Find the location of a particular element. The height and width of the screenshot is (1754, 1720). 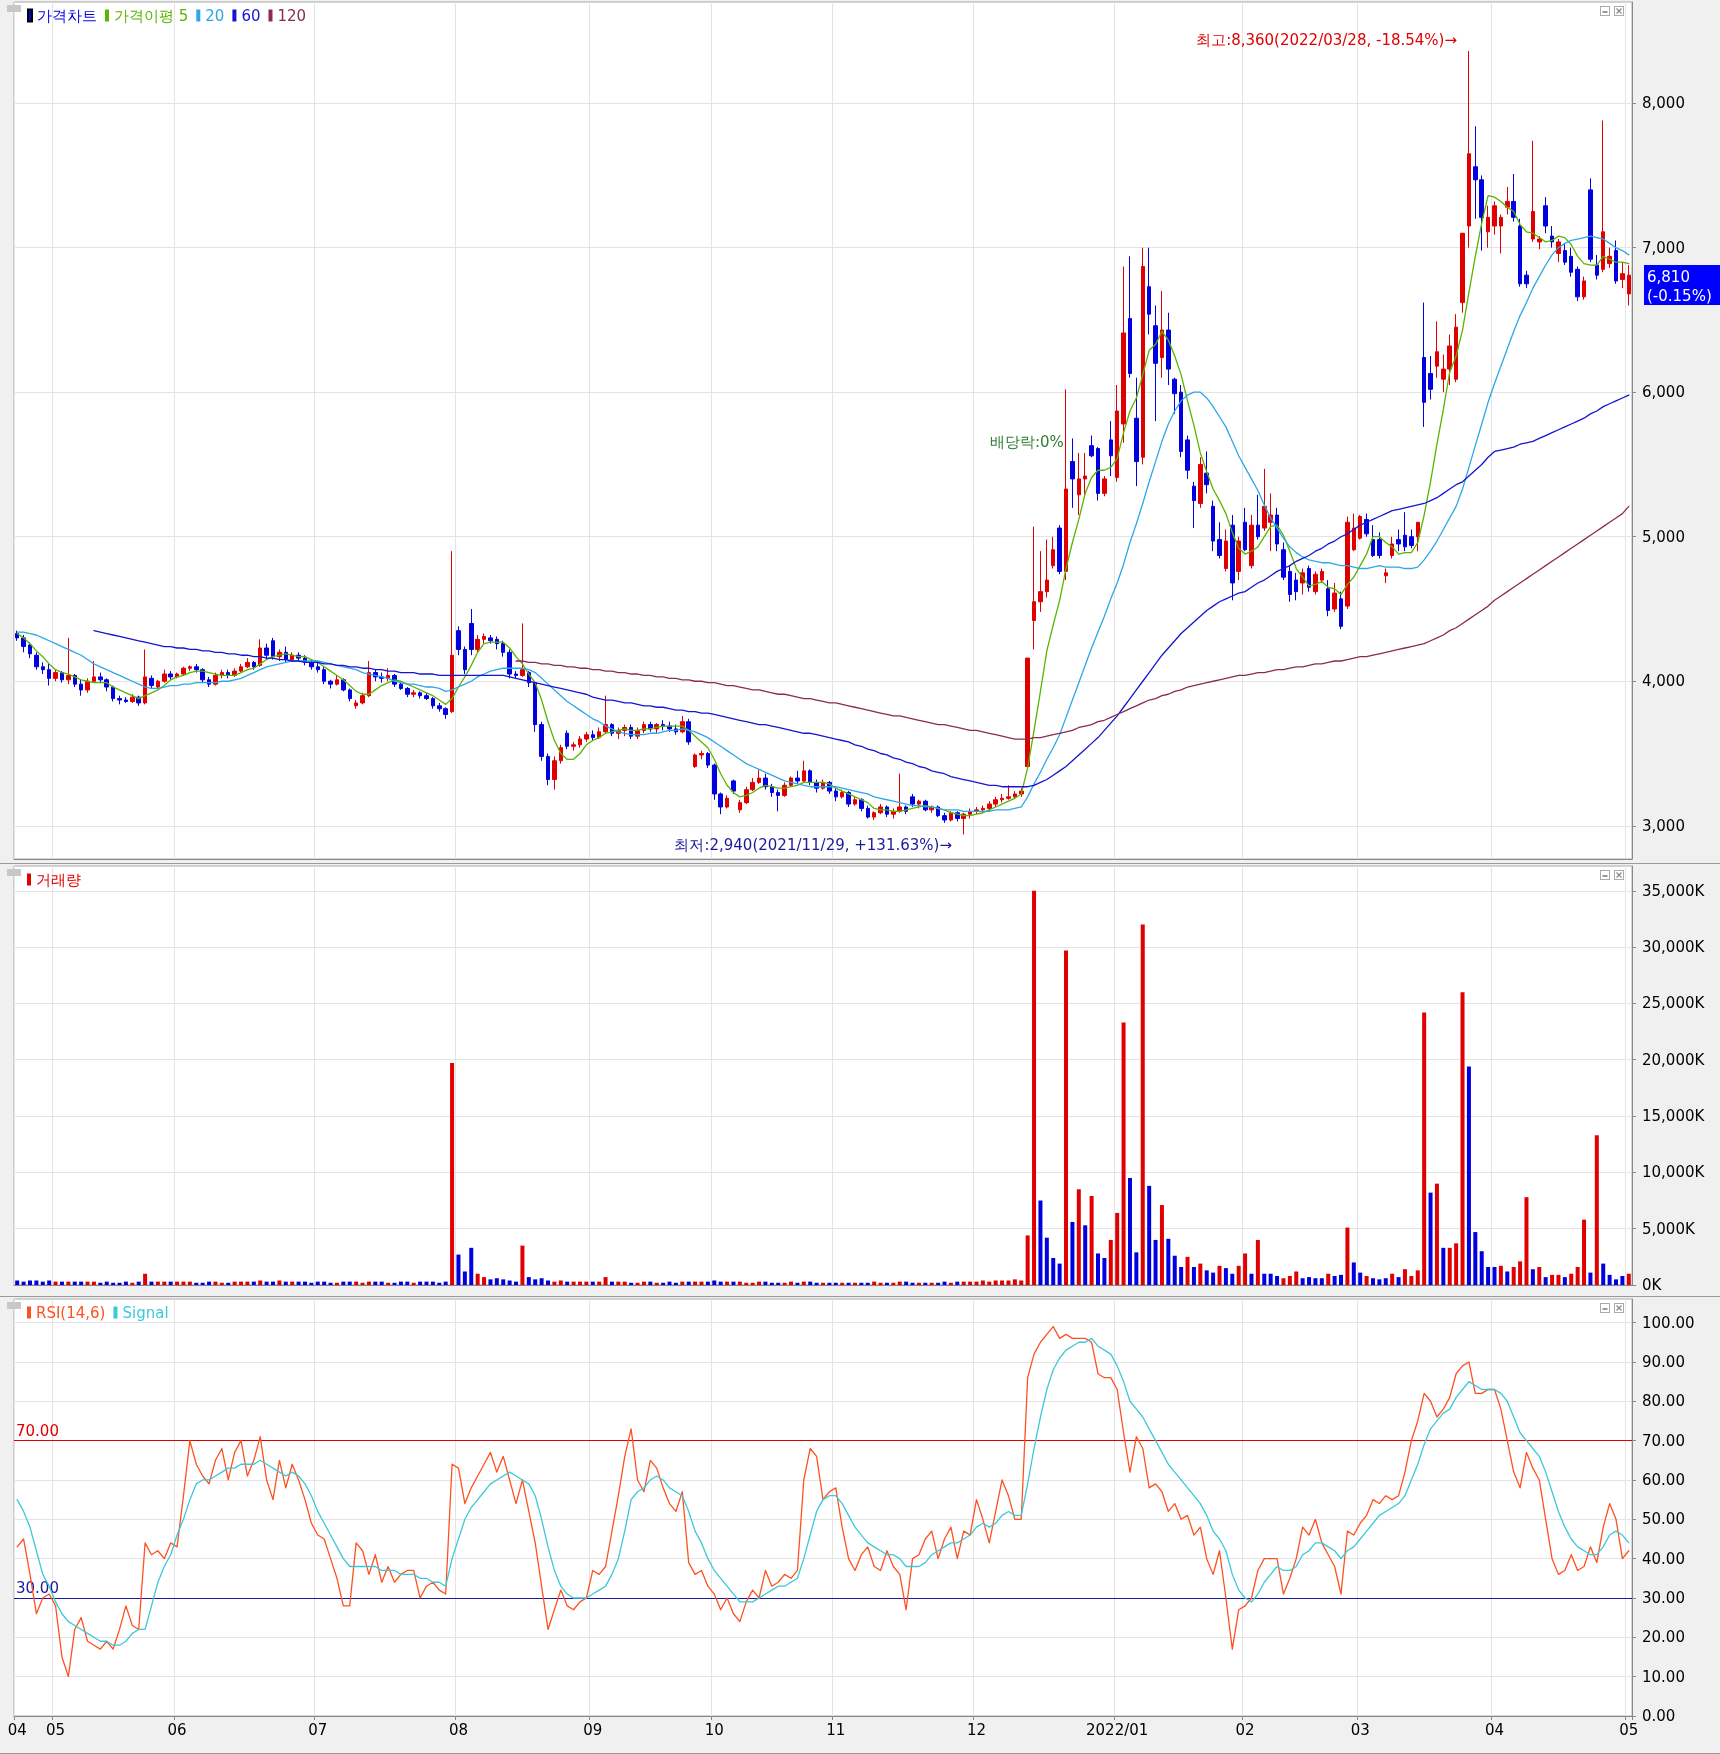

x-tick-label: 02 is located at coordinates (1245, 1729).